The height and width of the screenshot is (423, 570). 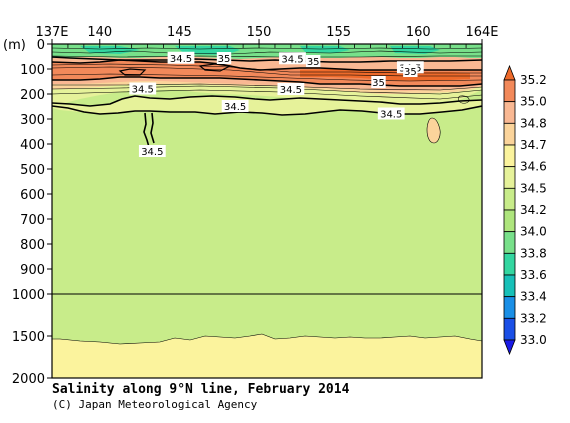 I want to click on band-34-5-subsurface, so click(x=267, y=106).